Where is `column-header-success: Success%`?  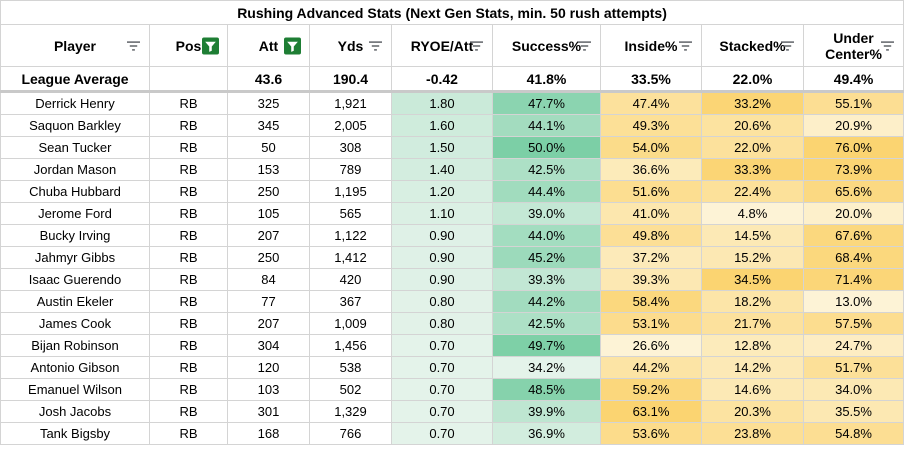
column-header-success: Success% is located at coordinates (546, 45).